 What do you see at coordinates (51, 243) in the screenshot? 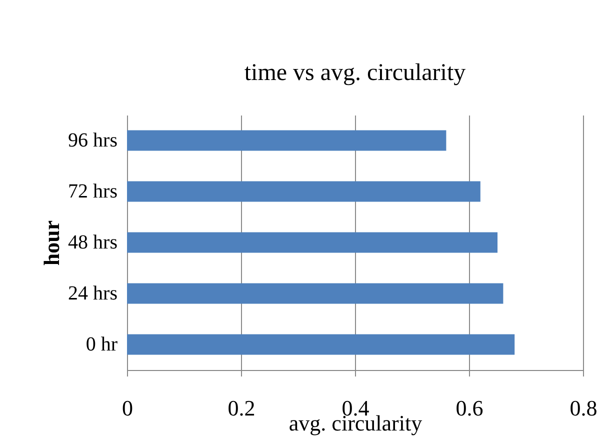
I see `y-axis-title: hour` at bounding box center [51, 243].